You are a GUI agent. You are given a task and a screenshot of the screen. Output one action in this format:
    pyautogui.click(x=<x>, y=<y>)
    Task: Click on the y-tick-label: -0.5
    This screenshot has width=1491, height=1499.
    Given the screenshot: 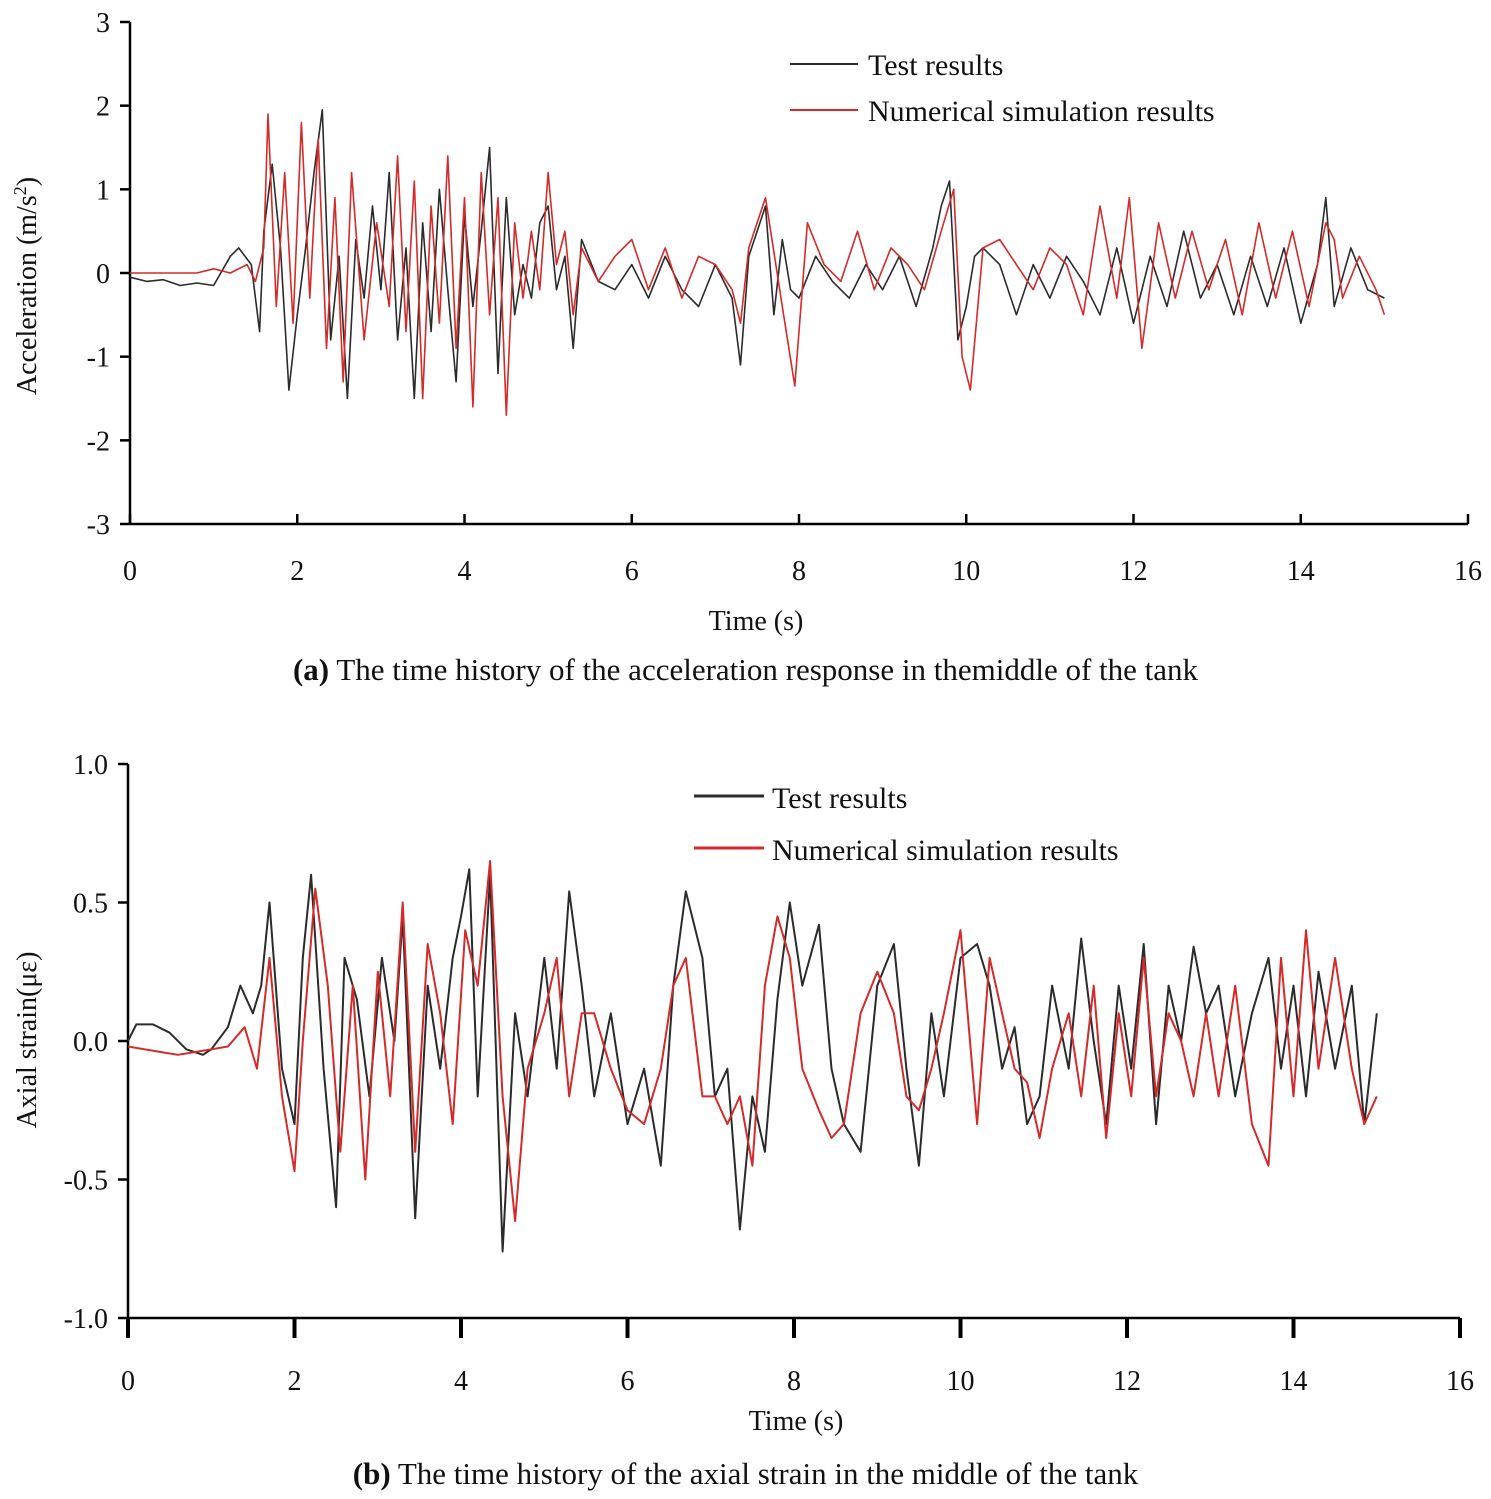 What is the action you would take?
    pyautogui.click(x=86, y=1181)
    